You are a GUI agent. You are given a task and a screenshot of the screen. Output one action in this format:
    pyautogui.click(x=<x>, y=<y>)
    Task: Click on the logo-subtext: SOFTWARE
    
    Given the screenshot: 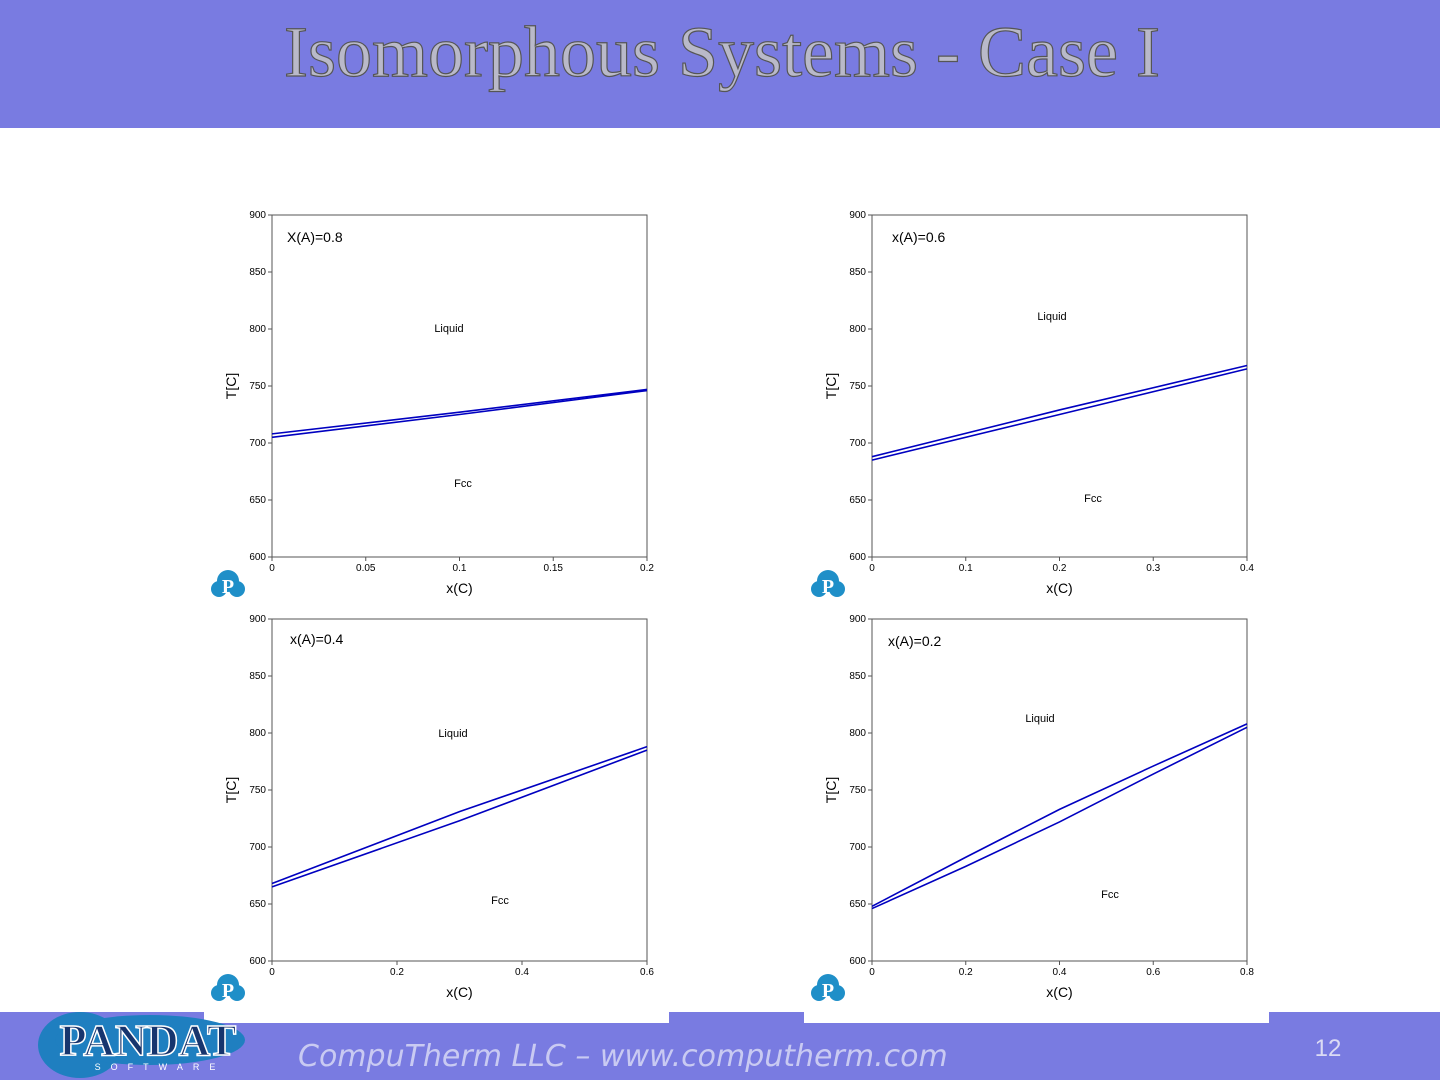 What is the action you would take?
    pyautogui.click(x=160, y=1067)
    